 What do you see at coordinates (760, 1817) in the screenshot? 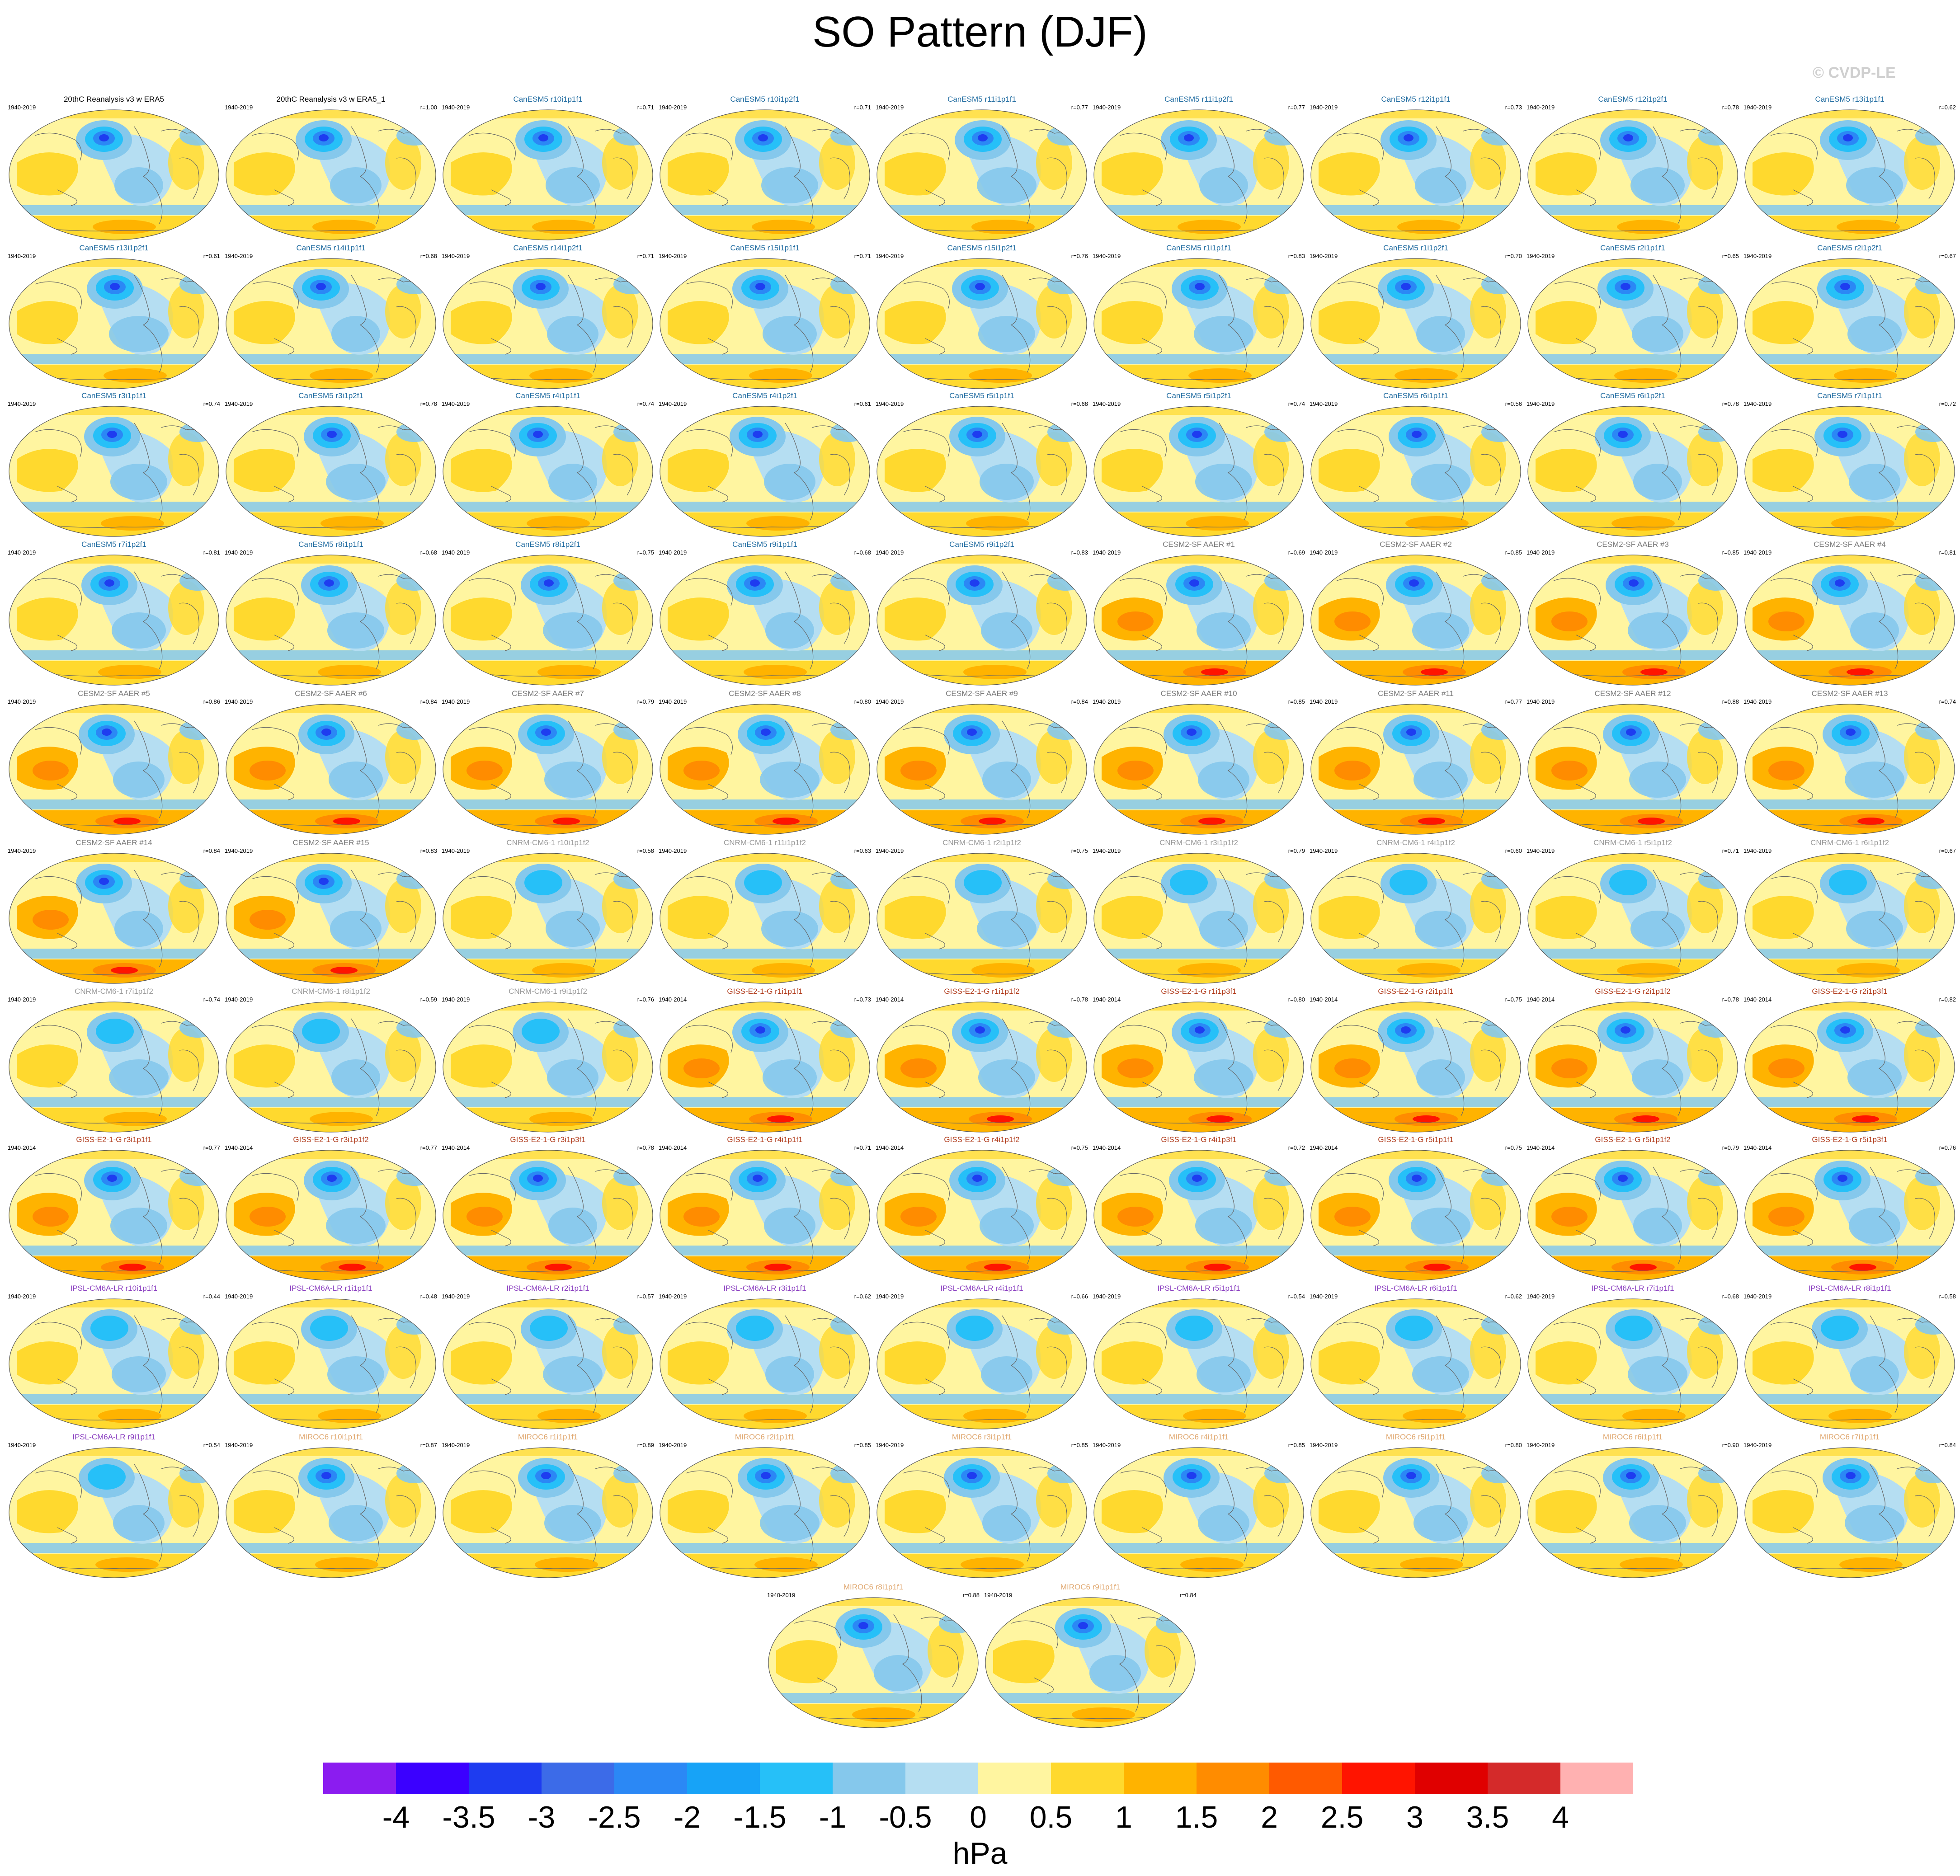
I see `colorbar-tick-label: -1.5` at bounding box center [760, 1817].